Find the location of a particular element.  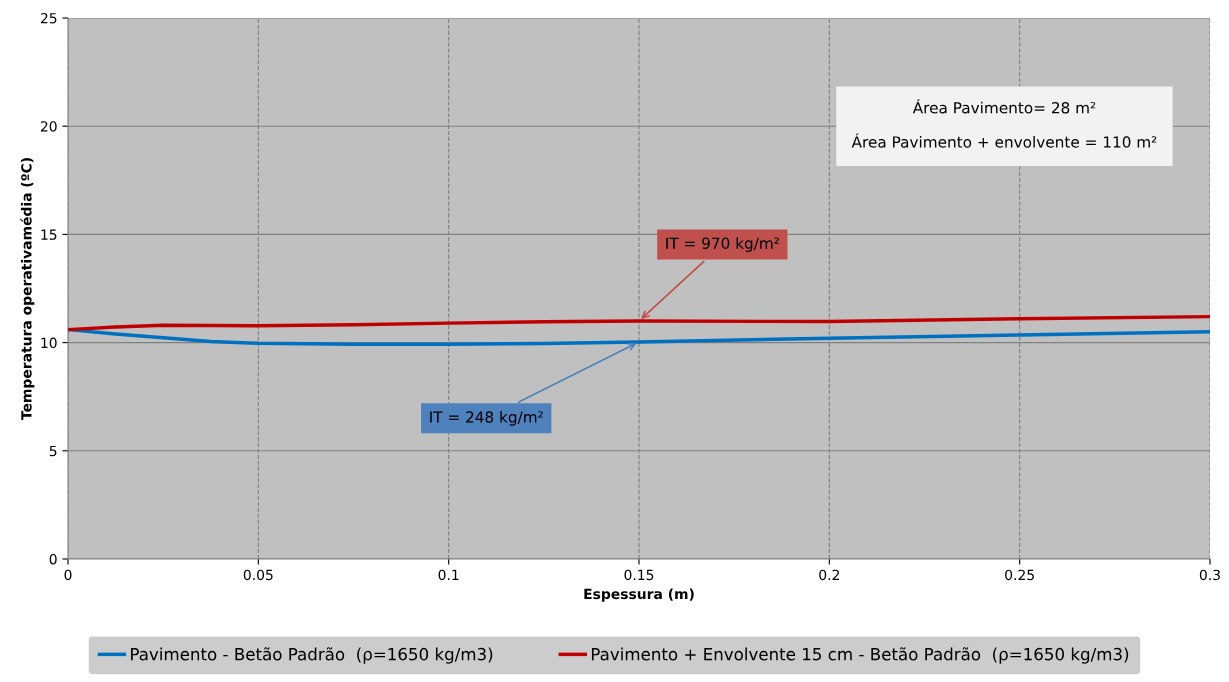

x-tick-label: 0.1 is located at coordinates (448, 575).